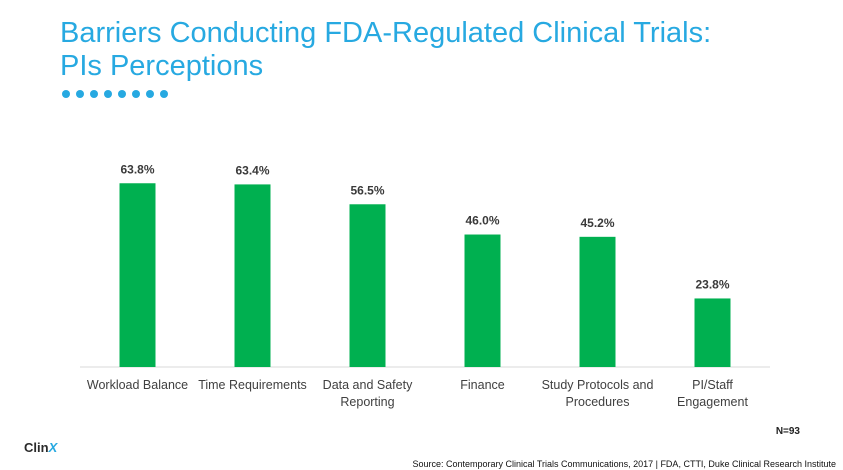 The width and height of the screenshot is (843, 470). I want to click on category-label-0: Workload Balance, so click(137, 385).